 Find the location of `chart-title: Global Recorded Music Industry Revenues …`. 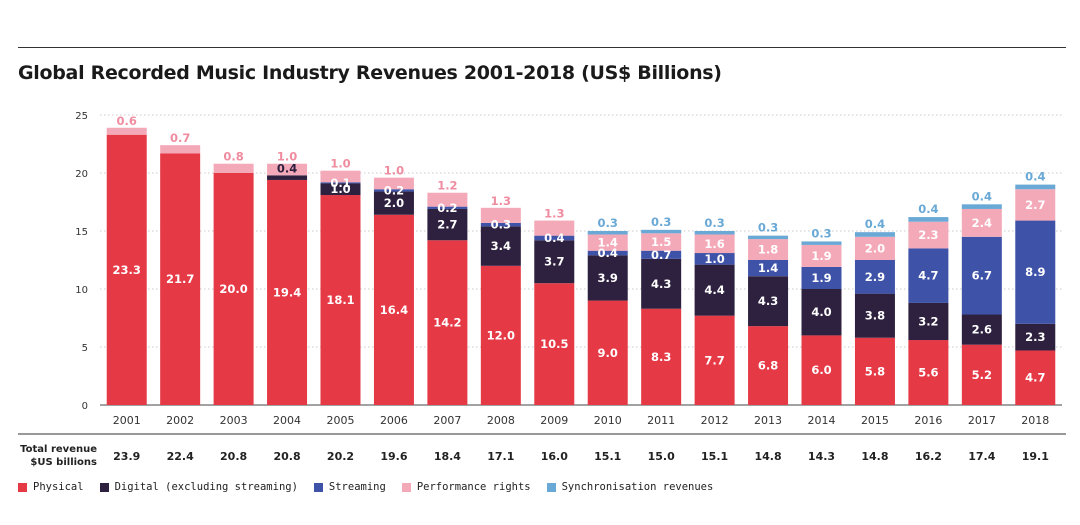

chart-title: Global Recorded Music Industry Revenues … is located at coordinates (370, 73).